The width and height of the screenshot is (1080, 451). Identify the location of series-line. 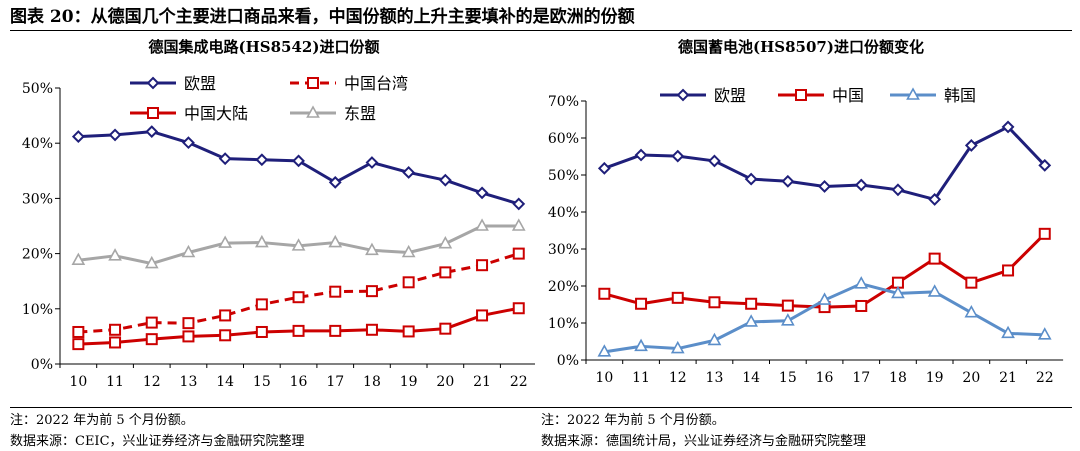
(299, 168).